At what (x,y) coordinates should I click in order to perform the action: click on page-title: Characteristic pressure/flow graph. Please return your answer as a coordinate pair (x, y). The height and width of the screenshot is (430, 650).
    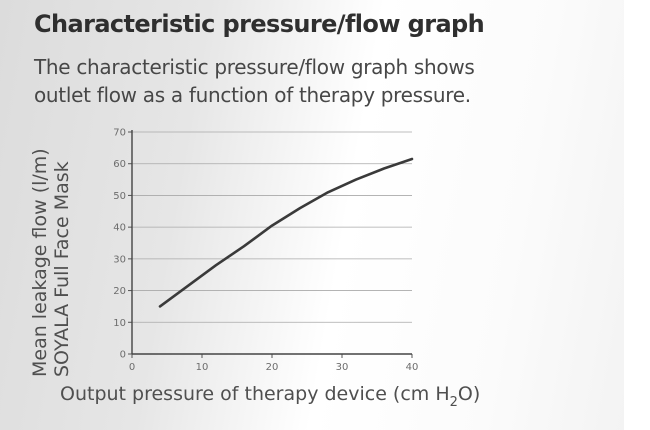
    Looking at the image, I should click on (259, 24).